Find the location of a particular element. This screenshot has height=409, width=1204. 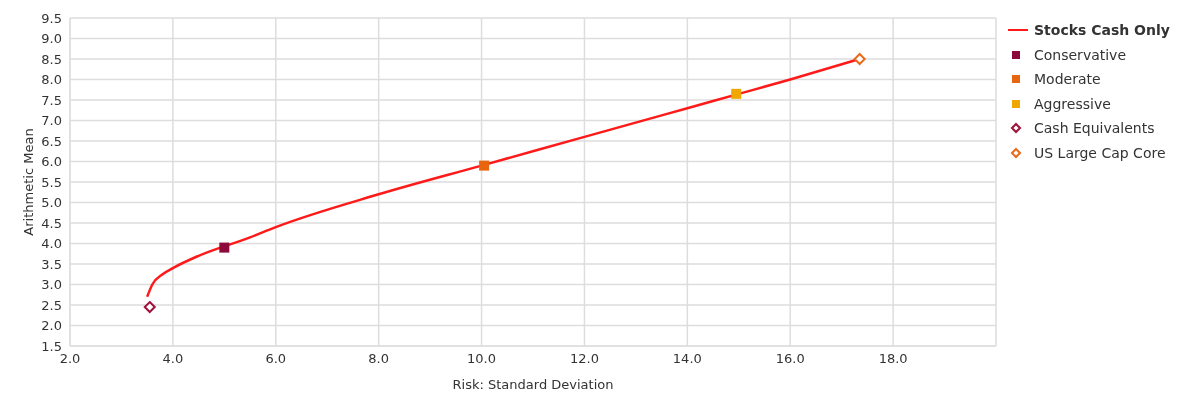

legend-label: US Large Cap Core is located at coordinates (1100, 152).